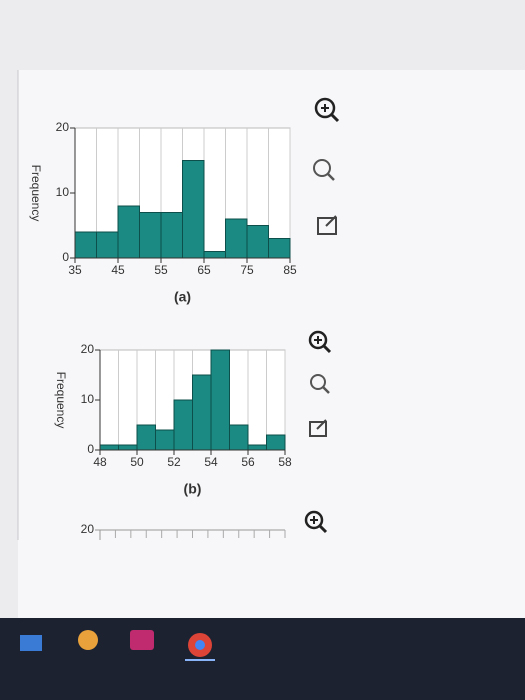 This screenshot has height=700, width=525. I want to click on x-tick-label: 85, so click(290, 270).